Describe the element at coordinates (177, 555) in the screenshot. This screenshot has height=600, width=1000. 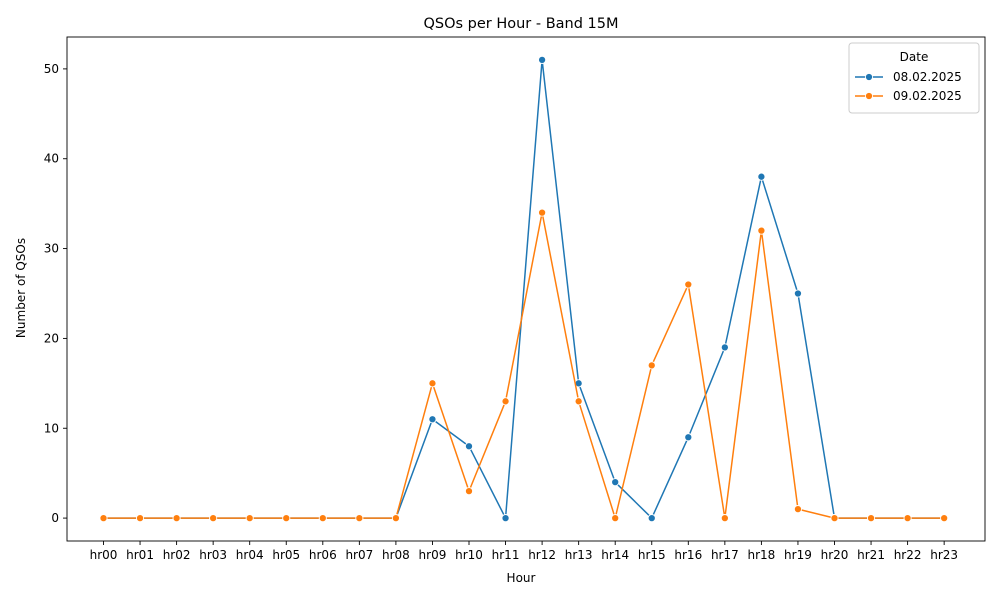
I see `x-tick-label-hr02: hr02` at that location.